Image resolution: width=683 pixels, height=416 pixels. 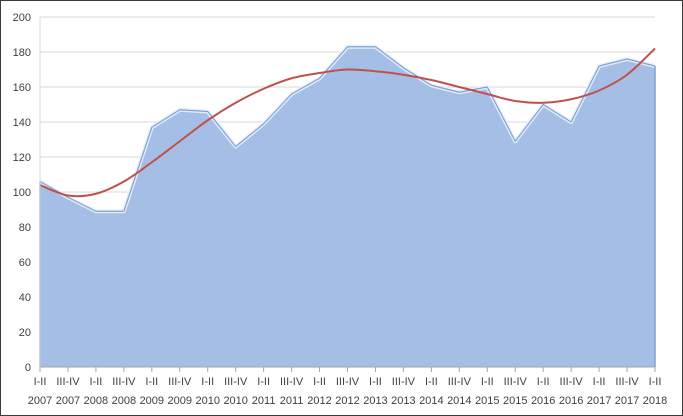 I want to click on y-tick-label: 120, so click(x=22, y=158).